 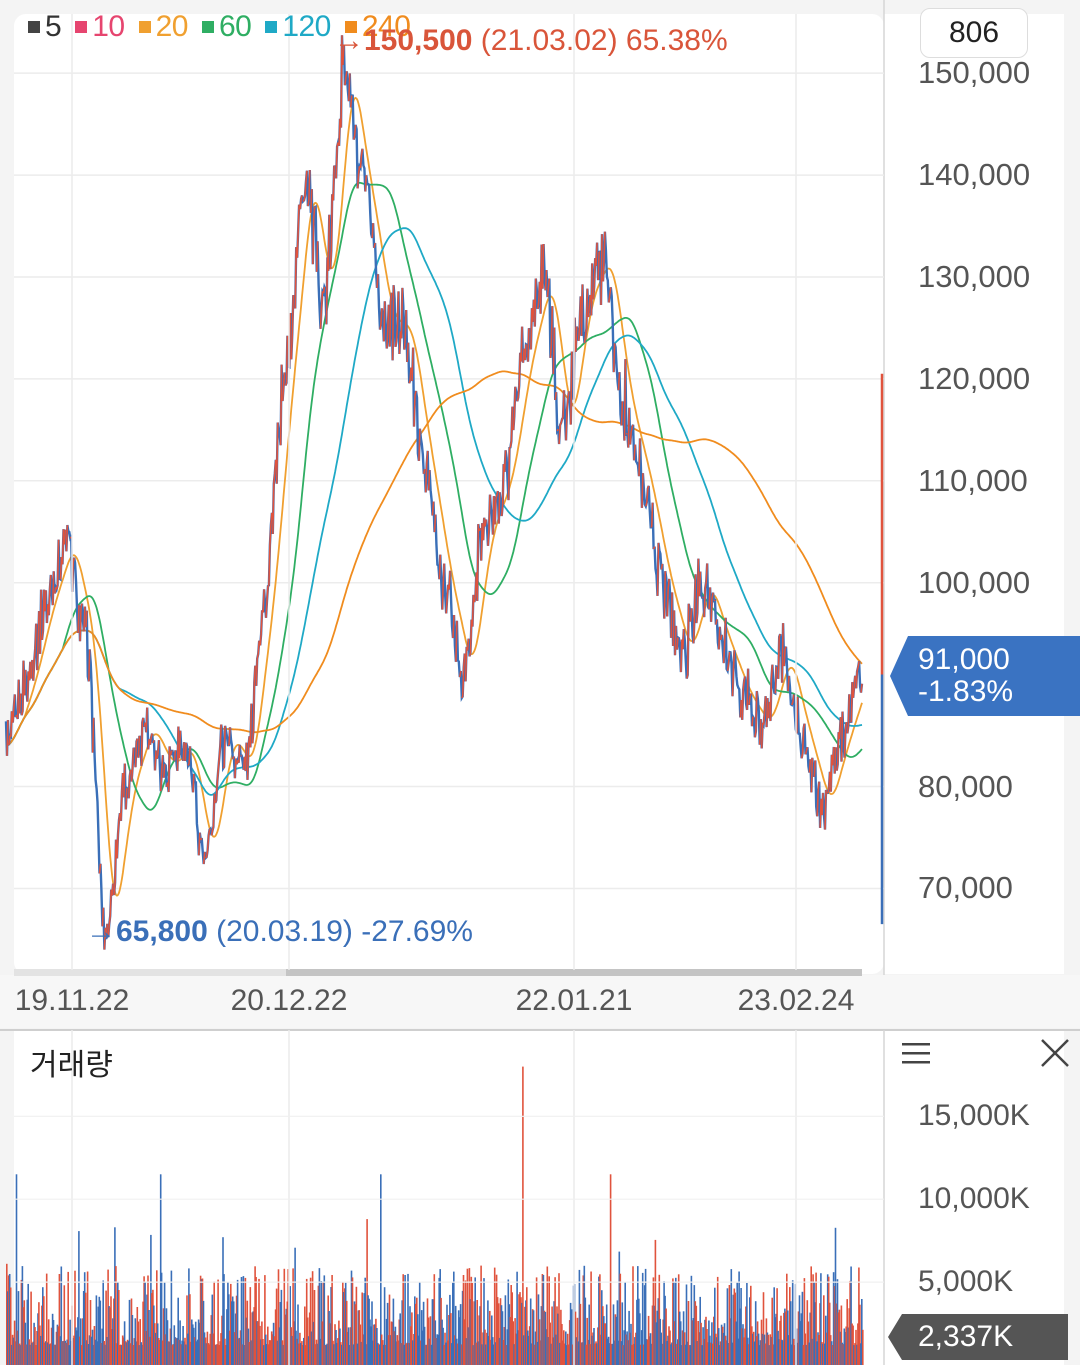 What do you see at coordinates (53, 26) in the screenshot?
I see `legend-label: 5` at bounding box center [53, 26].